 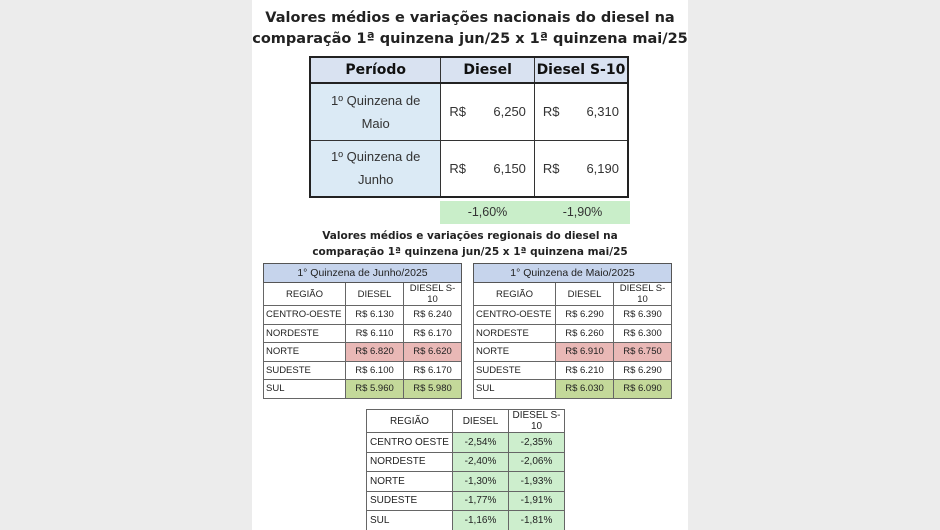 I want to click on header-period: Período, so click(x=375, y=70).